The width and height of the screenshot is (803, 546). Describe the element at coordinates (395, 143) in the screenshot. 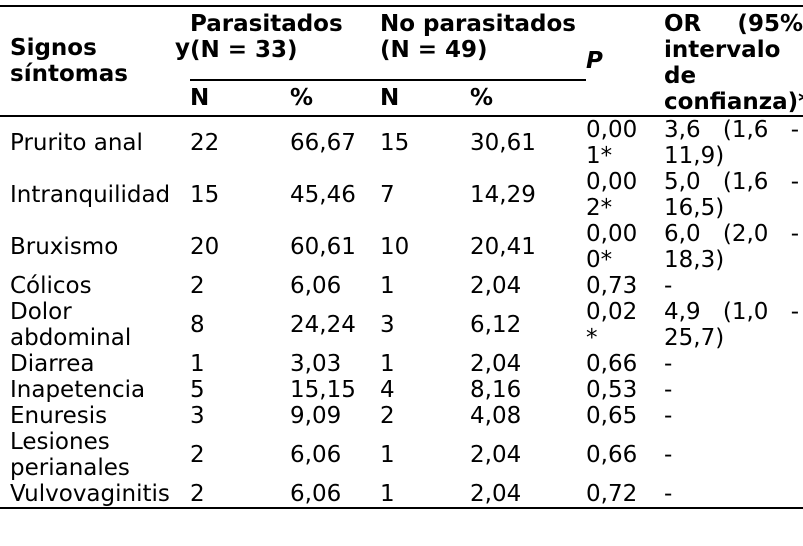

I see `cell-n-non-parasitized: 15` at that location.